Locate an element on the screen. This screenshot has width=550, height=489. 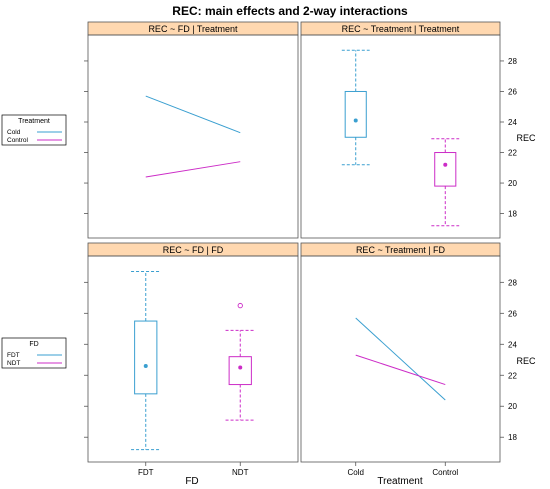
x-tick-label: FDT is located at coordinates (146, 472).